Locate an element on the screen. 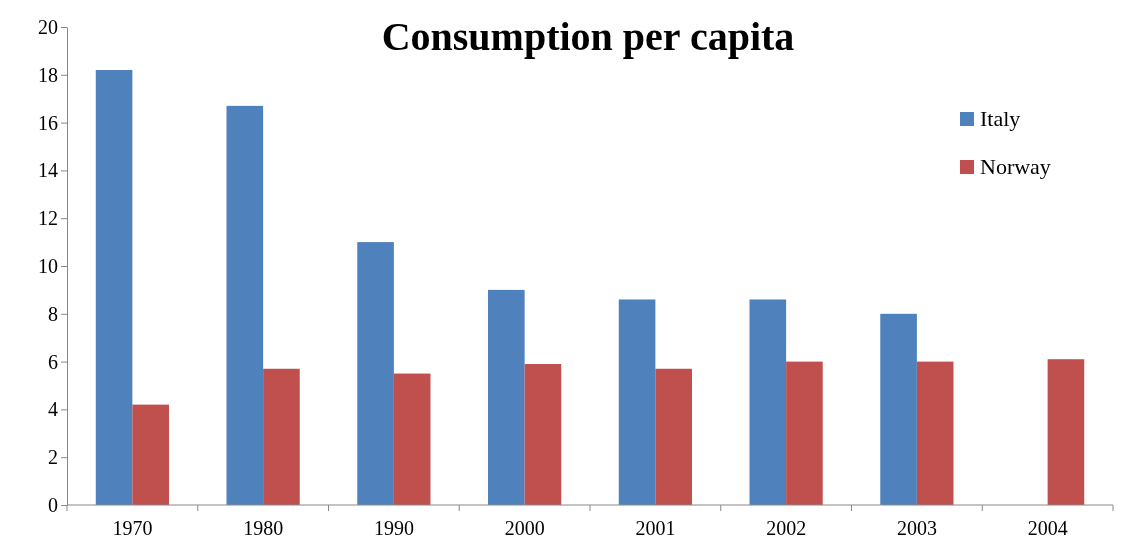  legend-label: Italy is located at coordinates (1000, 118).